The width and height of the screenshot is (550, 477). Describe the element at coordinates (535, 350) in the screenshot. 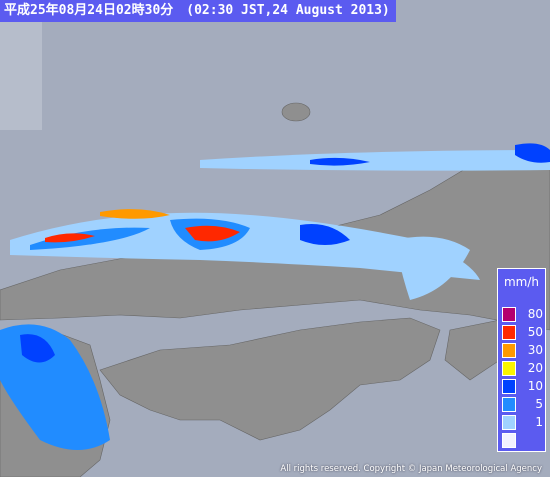

I see `legend-label: 30` at that location.